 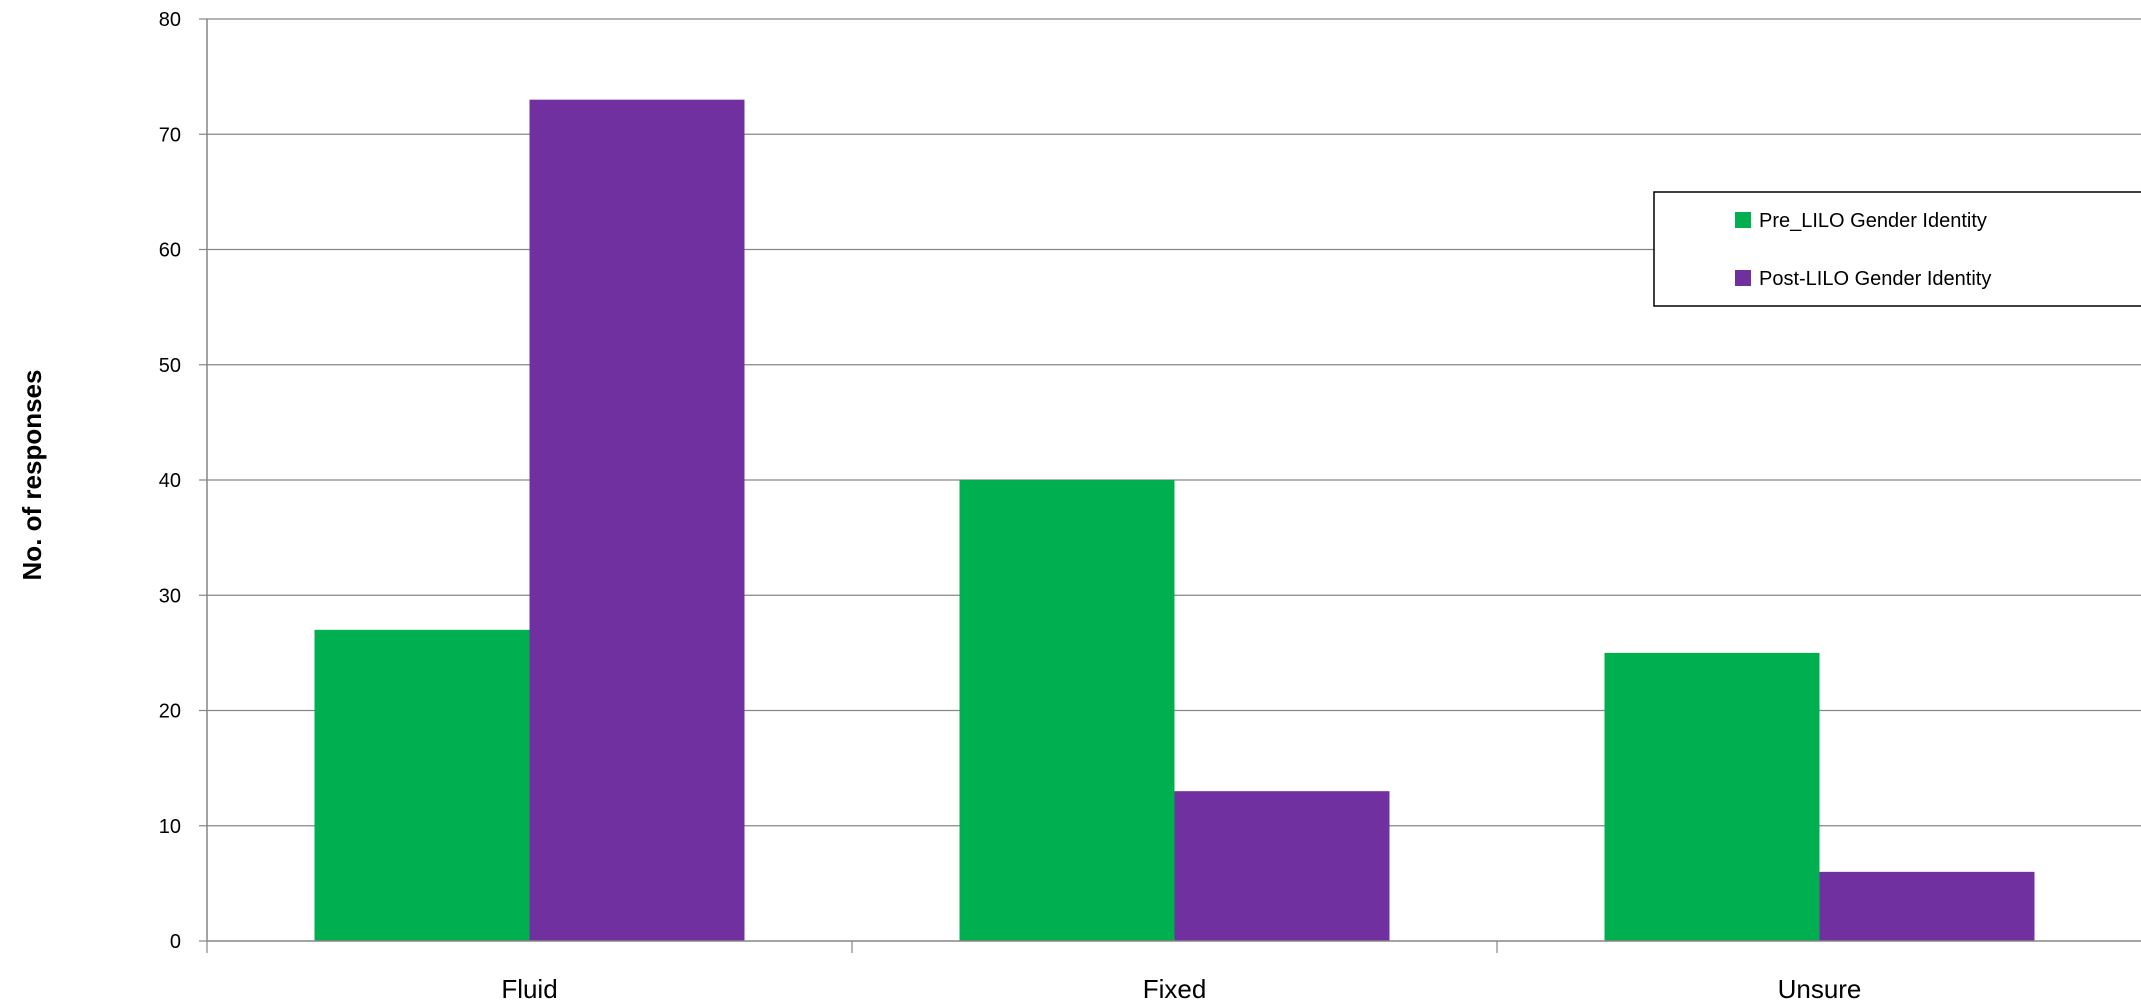 I want to click on y-tick-label: 30, so click(x=170, y=596).